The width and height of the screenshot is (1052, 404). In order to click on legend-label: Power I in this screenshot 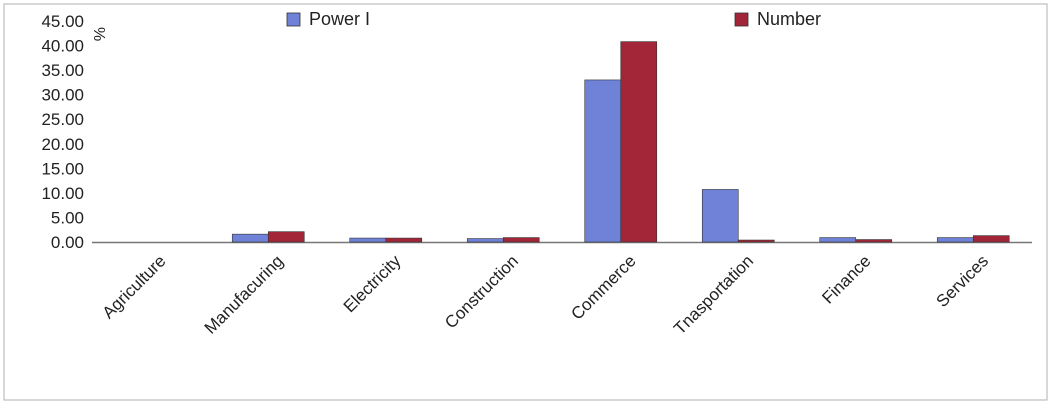, I will do `click(339, 19)`.